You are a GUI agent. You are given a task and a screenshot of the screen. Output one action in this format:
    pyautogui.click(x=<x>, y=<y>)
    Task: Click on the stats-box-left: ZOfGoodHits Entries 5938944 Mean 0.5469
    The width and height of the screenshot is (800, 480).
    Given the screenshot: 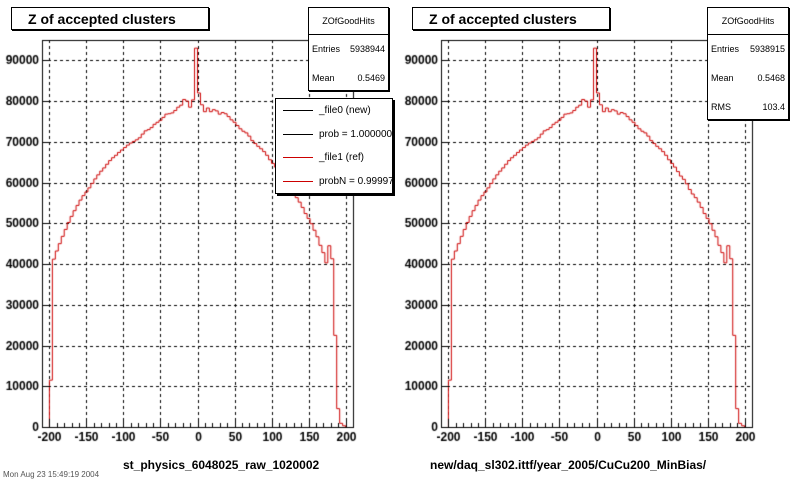 What is the action you would take?
    pyautogui.click(x=348, y=49)
    